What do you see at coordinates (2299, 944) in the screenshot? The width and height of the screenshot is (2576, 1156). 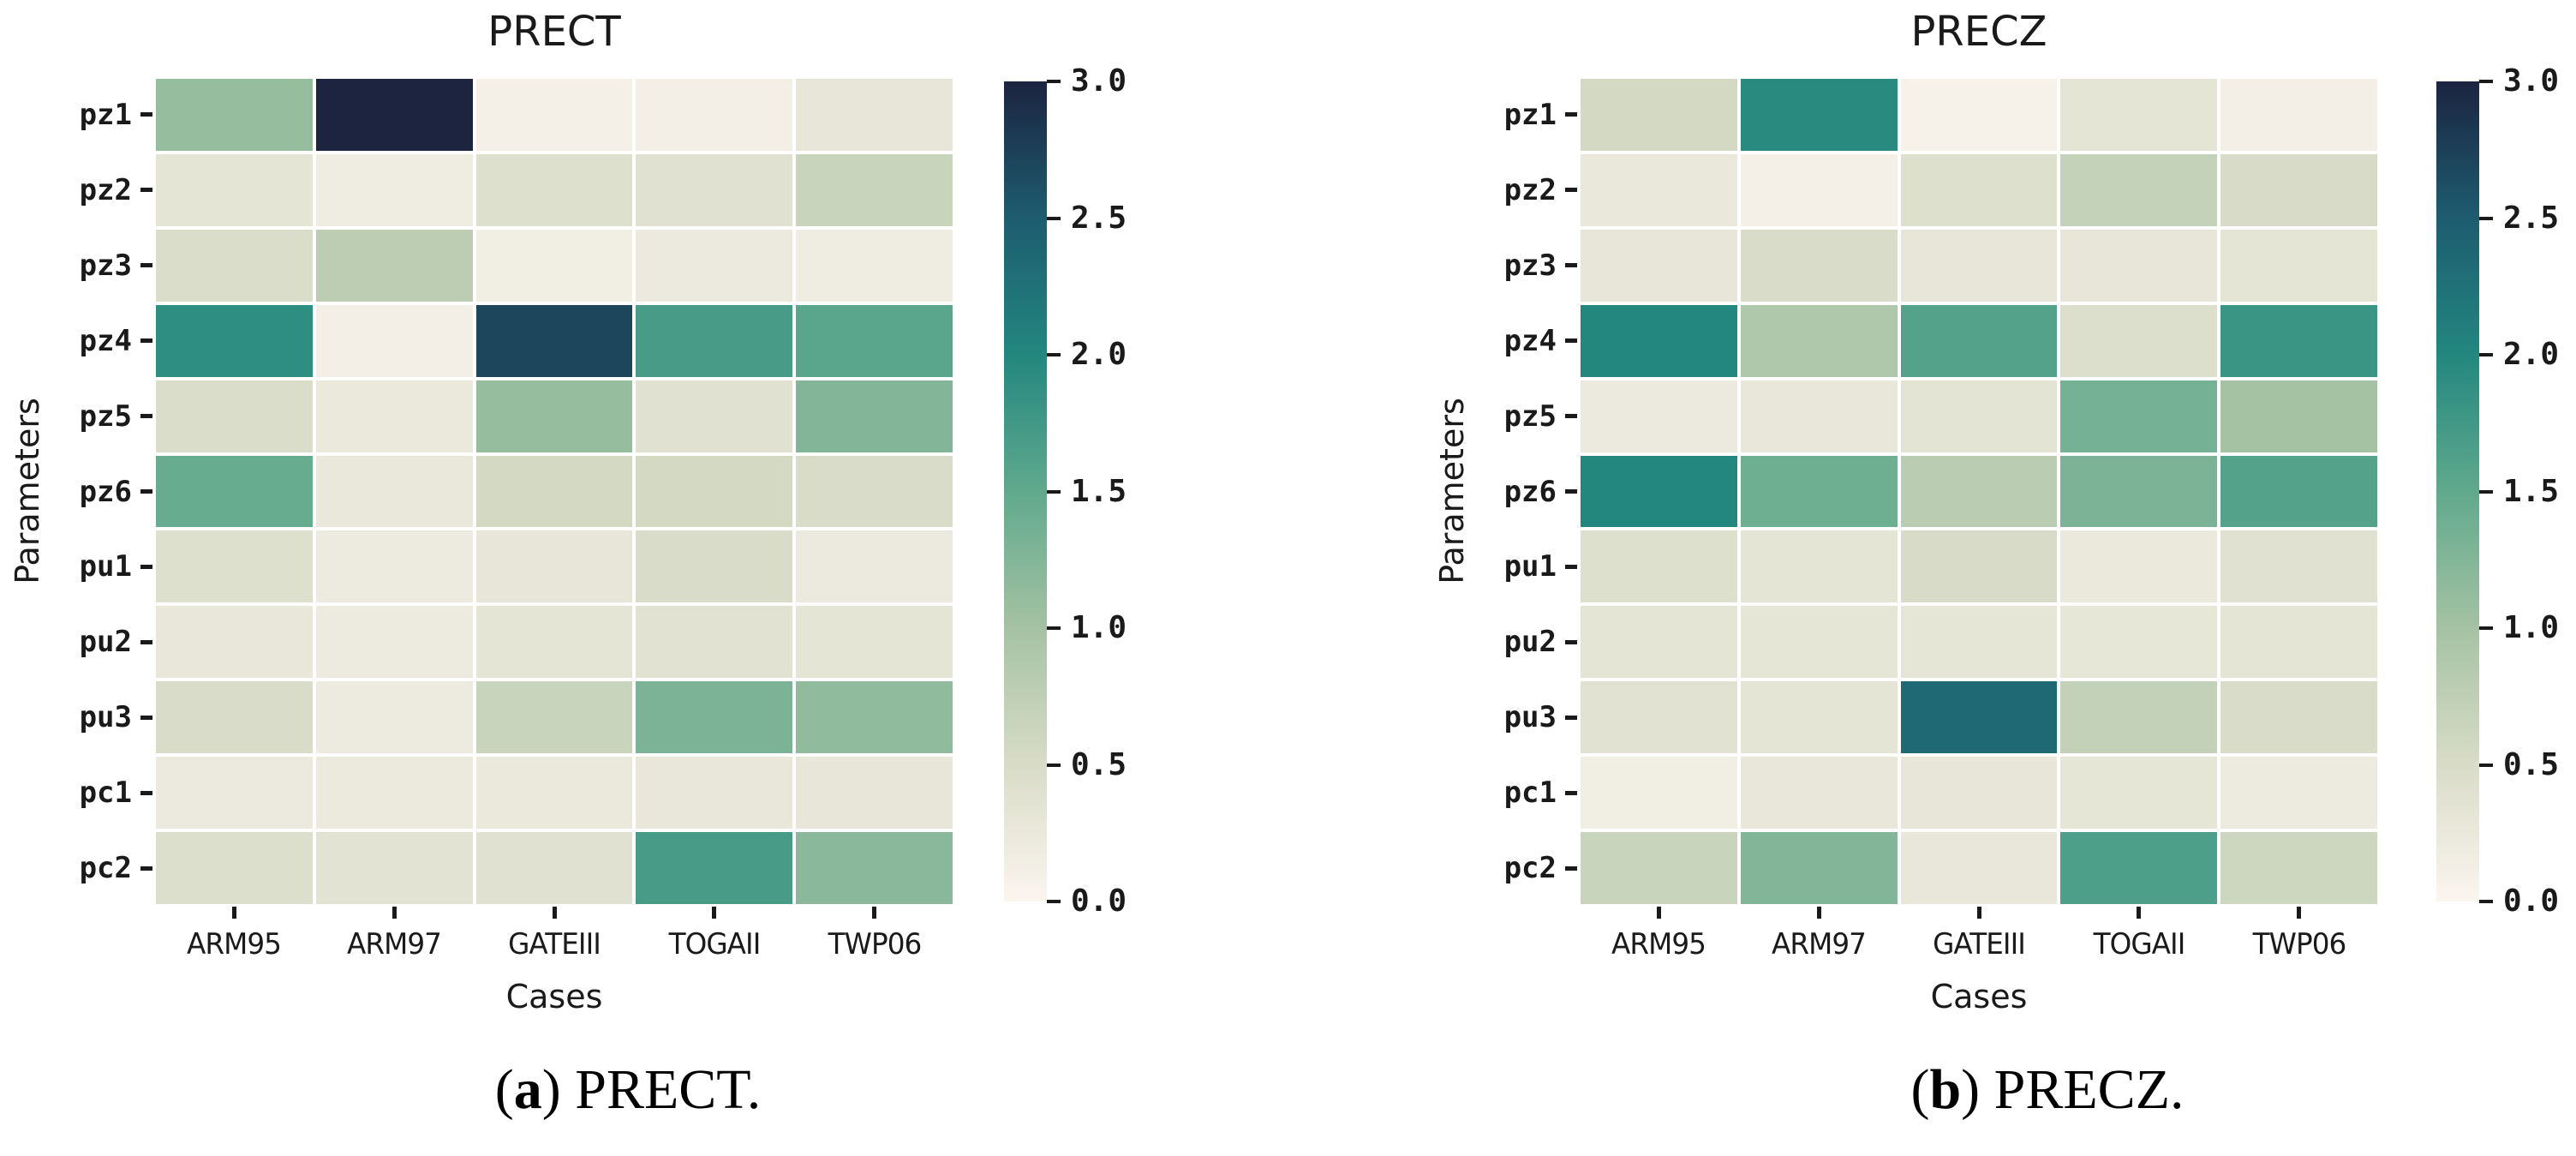 I see `x-tick-label: TWP06` at bounding box center [2299, 944].